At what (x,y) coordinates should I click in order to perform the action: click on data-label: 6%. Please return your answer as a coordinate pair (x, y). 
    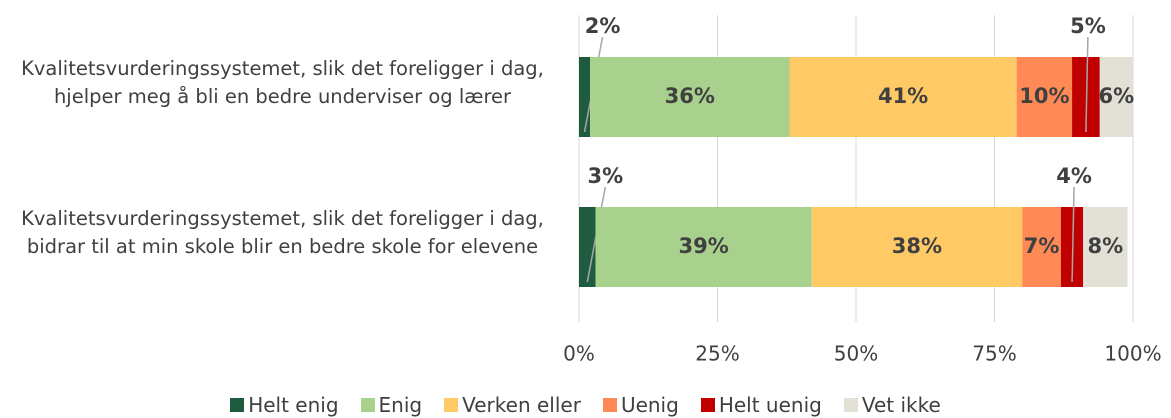
    Looking at the image, I should click on (1117, 96).